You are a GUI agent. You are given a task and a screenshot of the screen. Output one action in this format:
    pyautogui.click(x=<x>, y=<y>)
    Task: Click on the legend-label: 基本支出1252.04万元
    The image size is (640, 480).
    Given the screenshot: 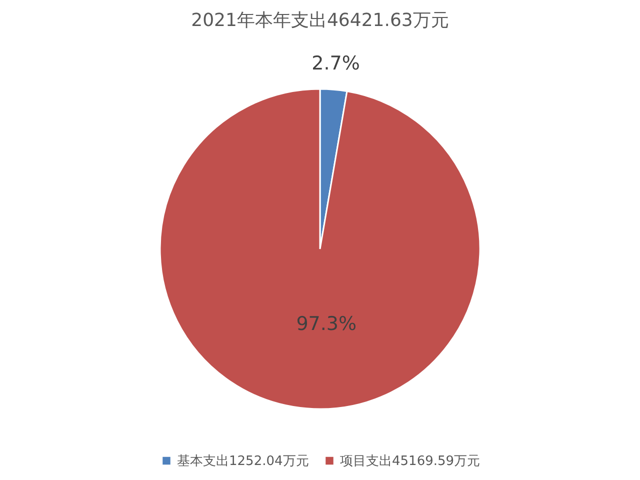 What is the action you would take?
    pyautogui.click(x=243, y=461)
    